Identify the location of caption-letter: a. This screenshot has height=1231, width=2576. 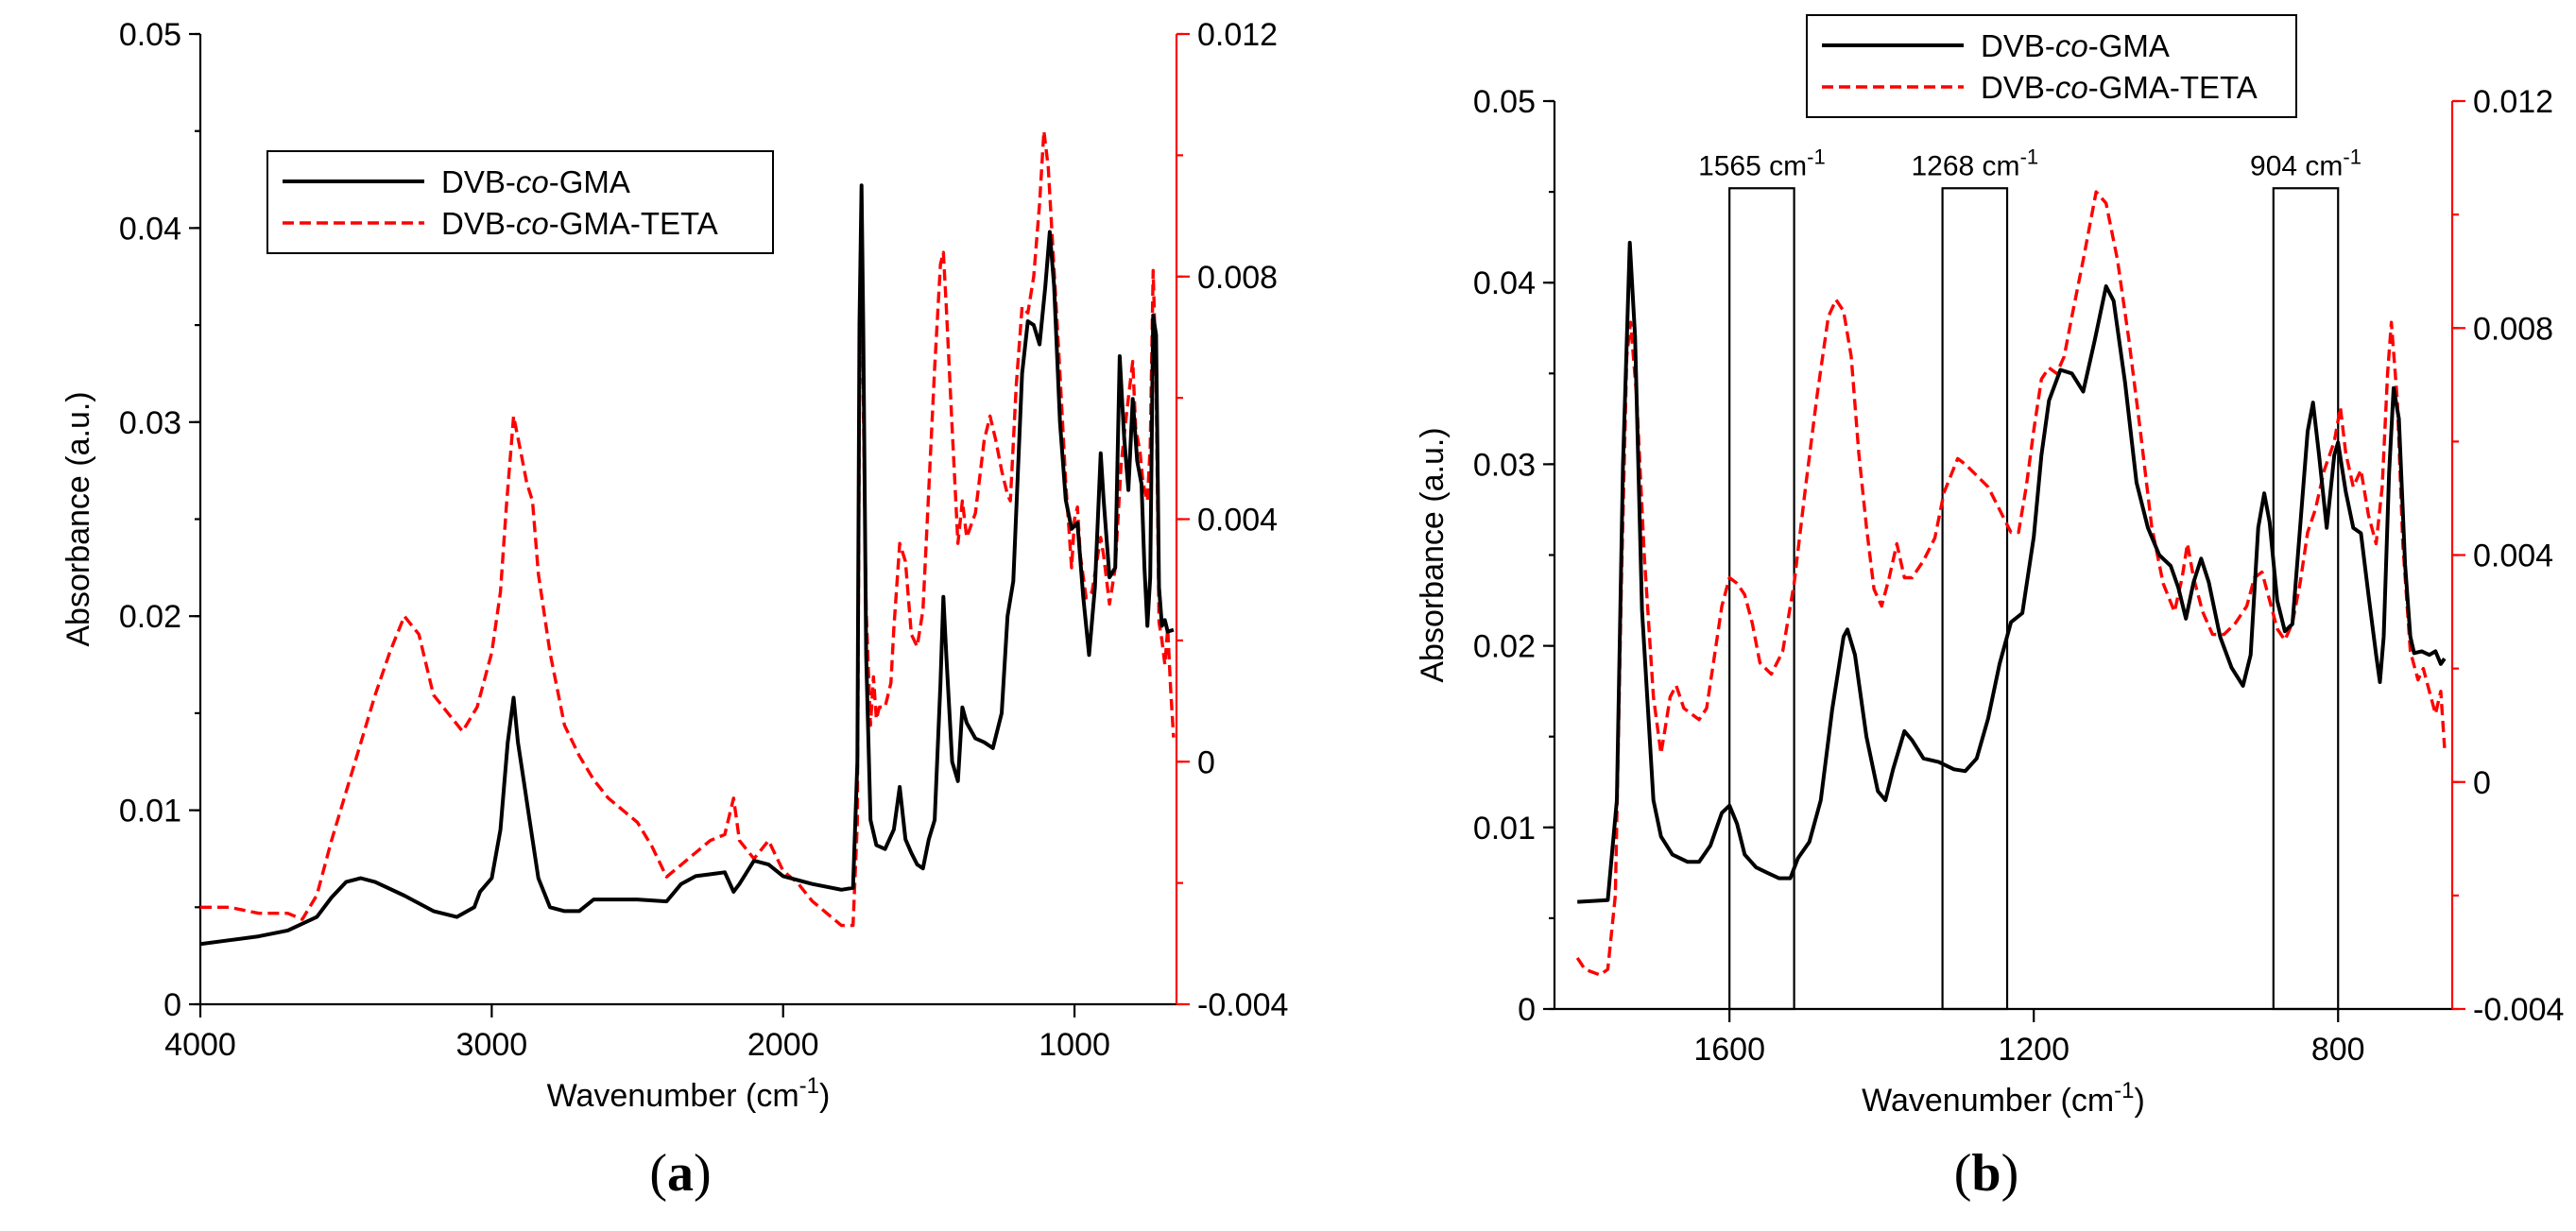
(680, 1173).